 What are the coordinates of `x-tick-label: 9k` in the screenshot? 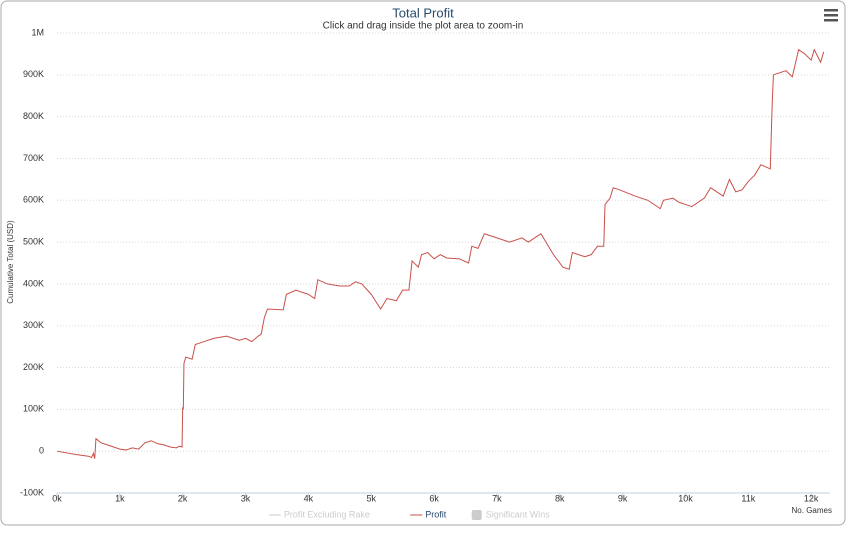 It's located at (623, 498).